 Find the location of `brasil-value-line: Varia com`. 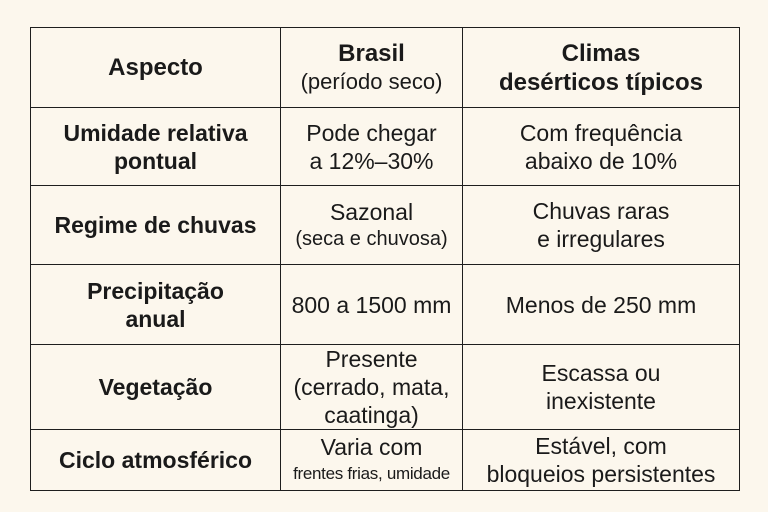

brasil-value-line: Varia com is located at coordinates (371, 447).